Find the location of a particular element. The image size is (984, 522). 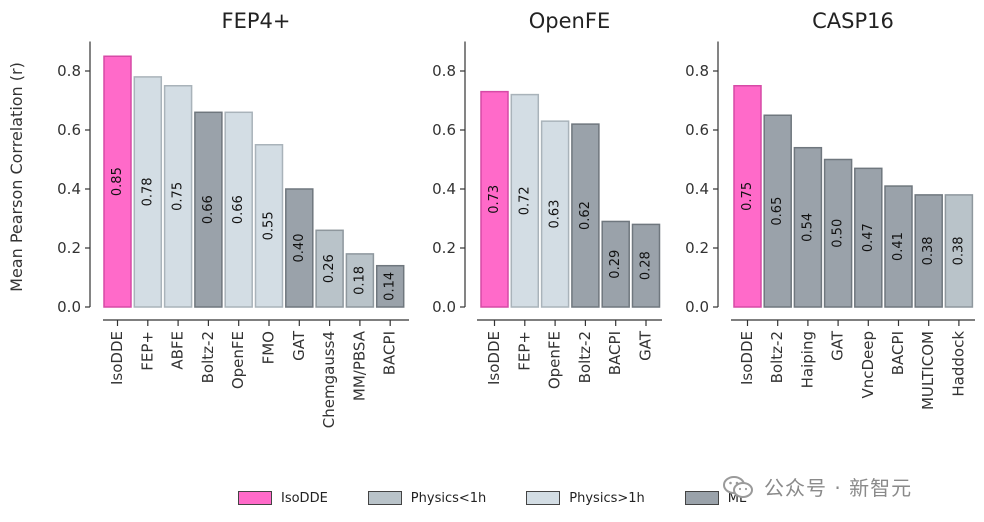

data-label: 0.78 is located at coordinates (147, 191).